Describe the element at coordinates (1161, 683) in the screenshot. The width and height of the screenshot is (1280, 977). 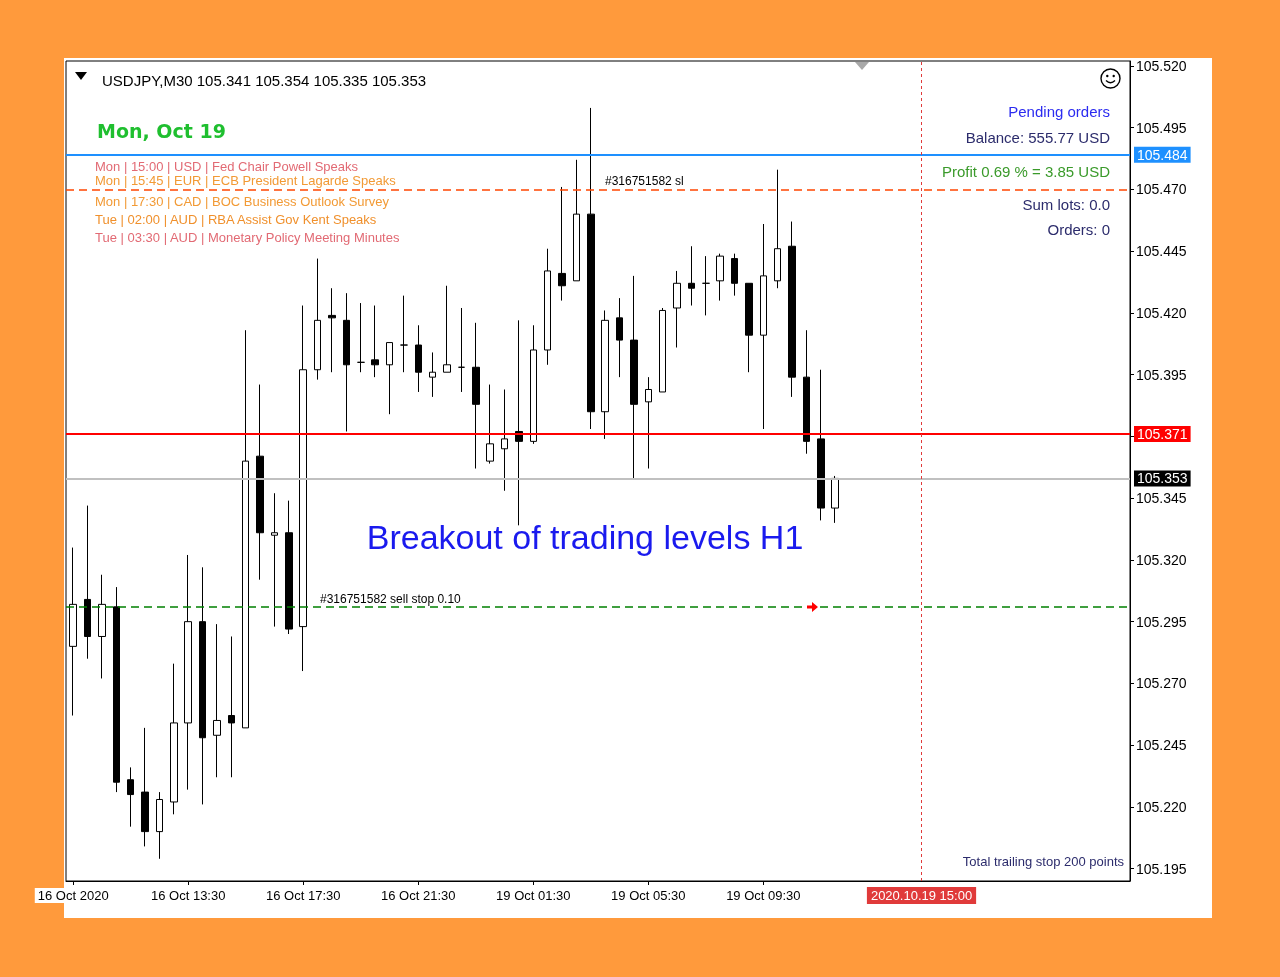
I see `y-tick-label: 105.270` at that location.